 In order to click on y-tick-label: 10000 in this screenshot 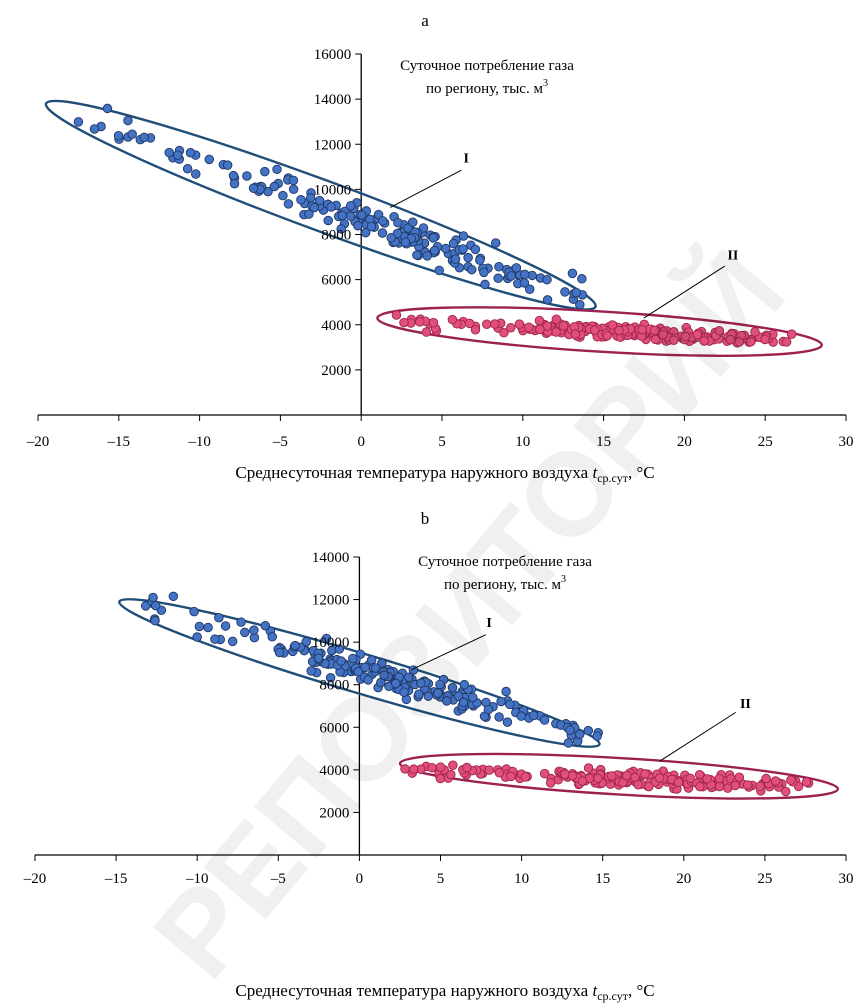, I will do `click(331, 643)`.